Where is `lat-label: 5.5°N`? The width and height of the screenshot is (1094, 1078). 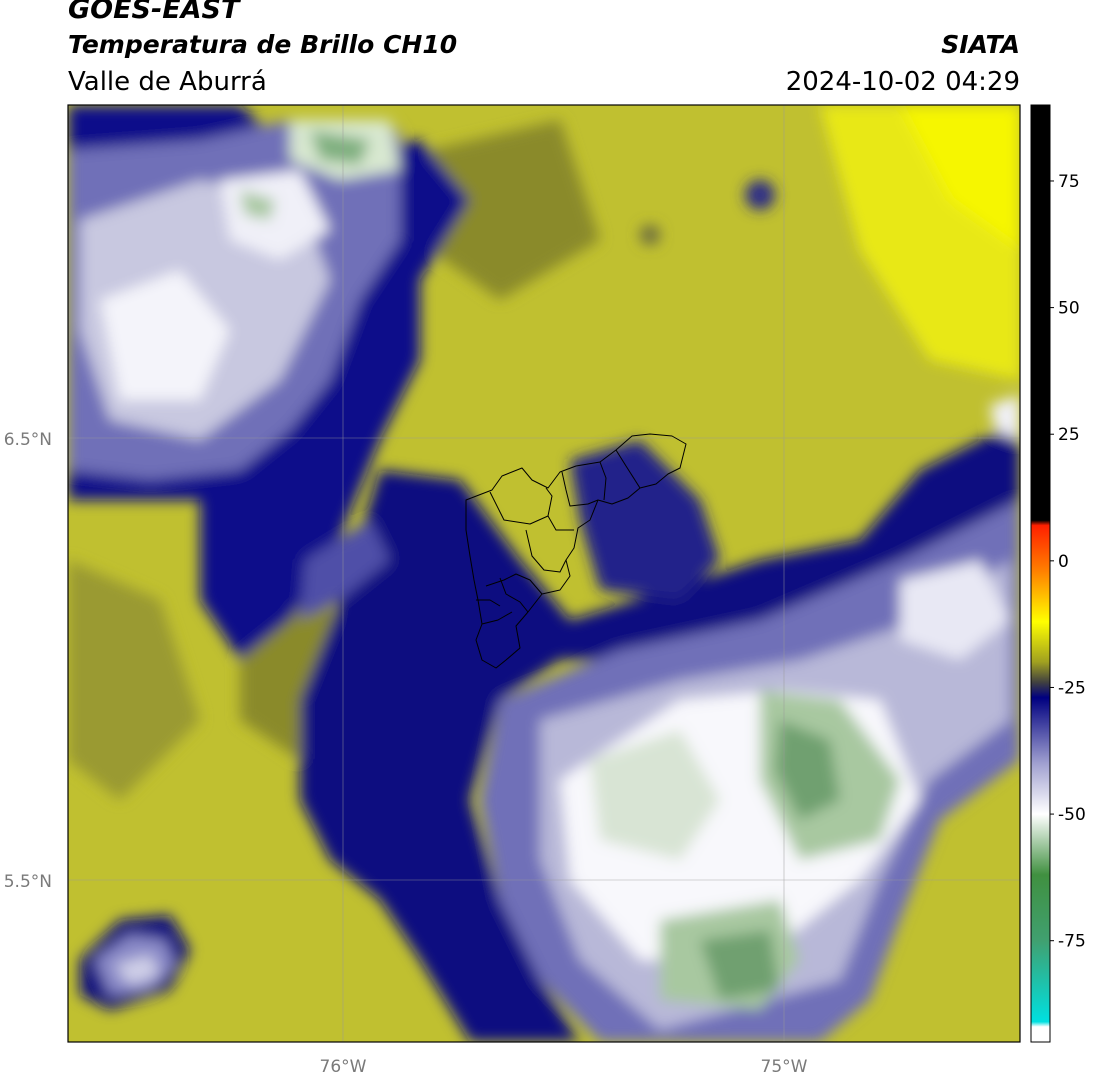
lat-label: 5.5°N is located at coordinates (28, 882).